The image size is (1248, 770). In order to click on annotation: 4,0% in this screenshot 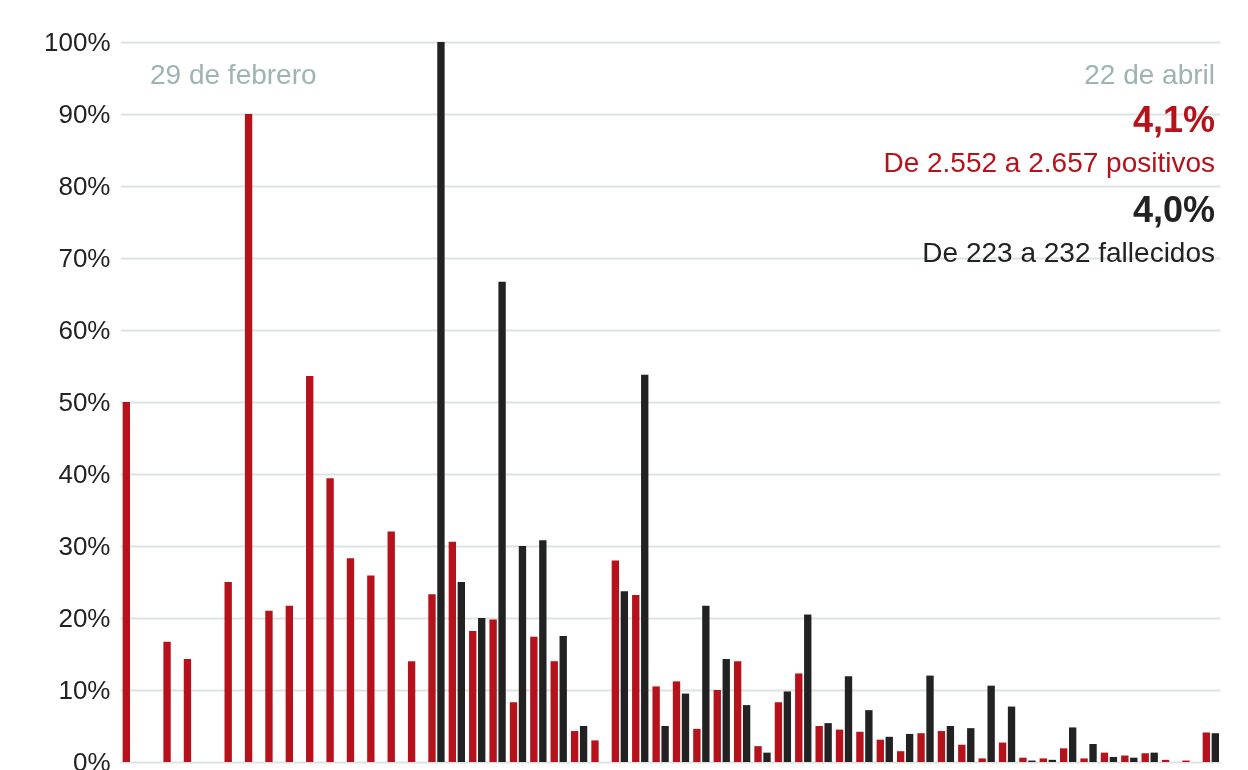, I will do `click(1173, 209)`.